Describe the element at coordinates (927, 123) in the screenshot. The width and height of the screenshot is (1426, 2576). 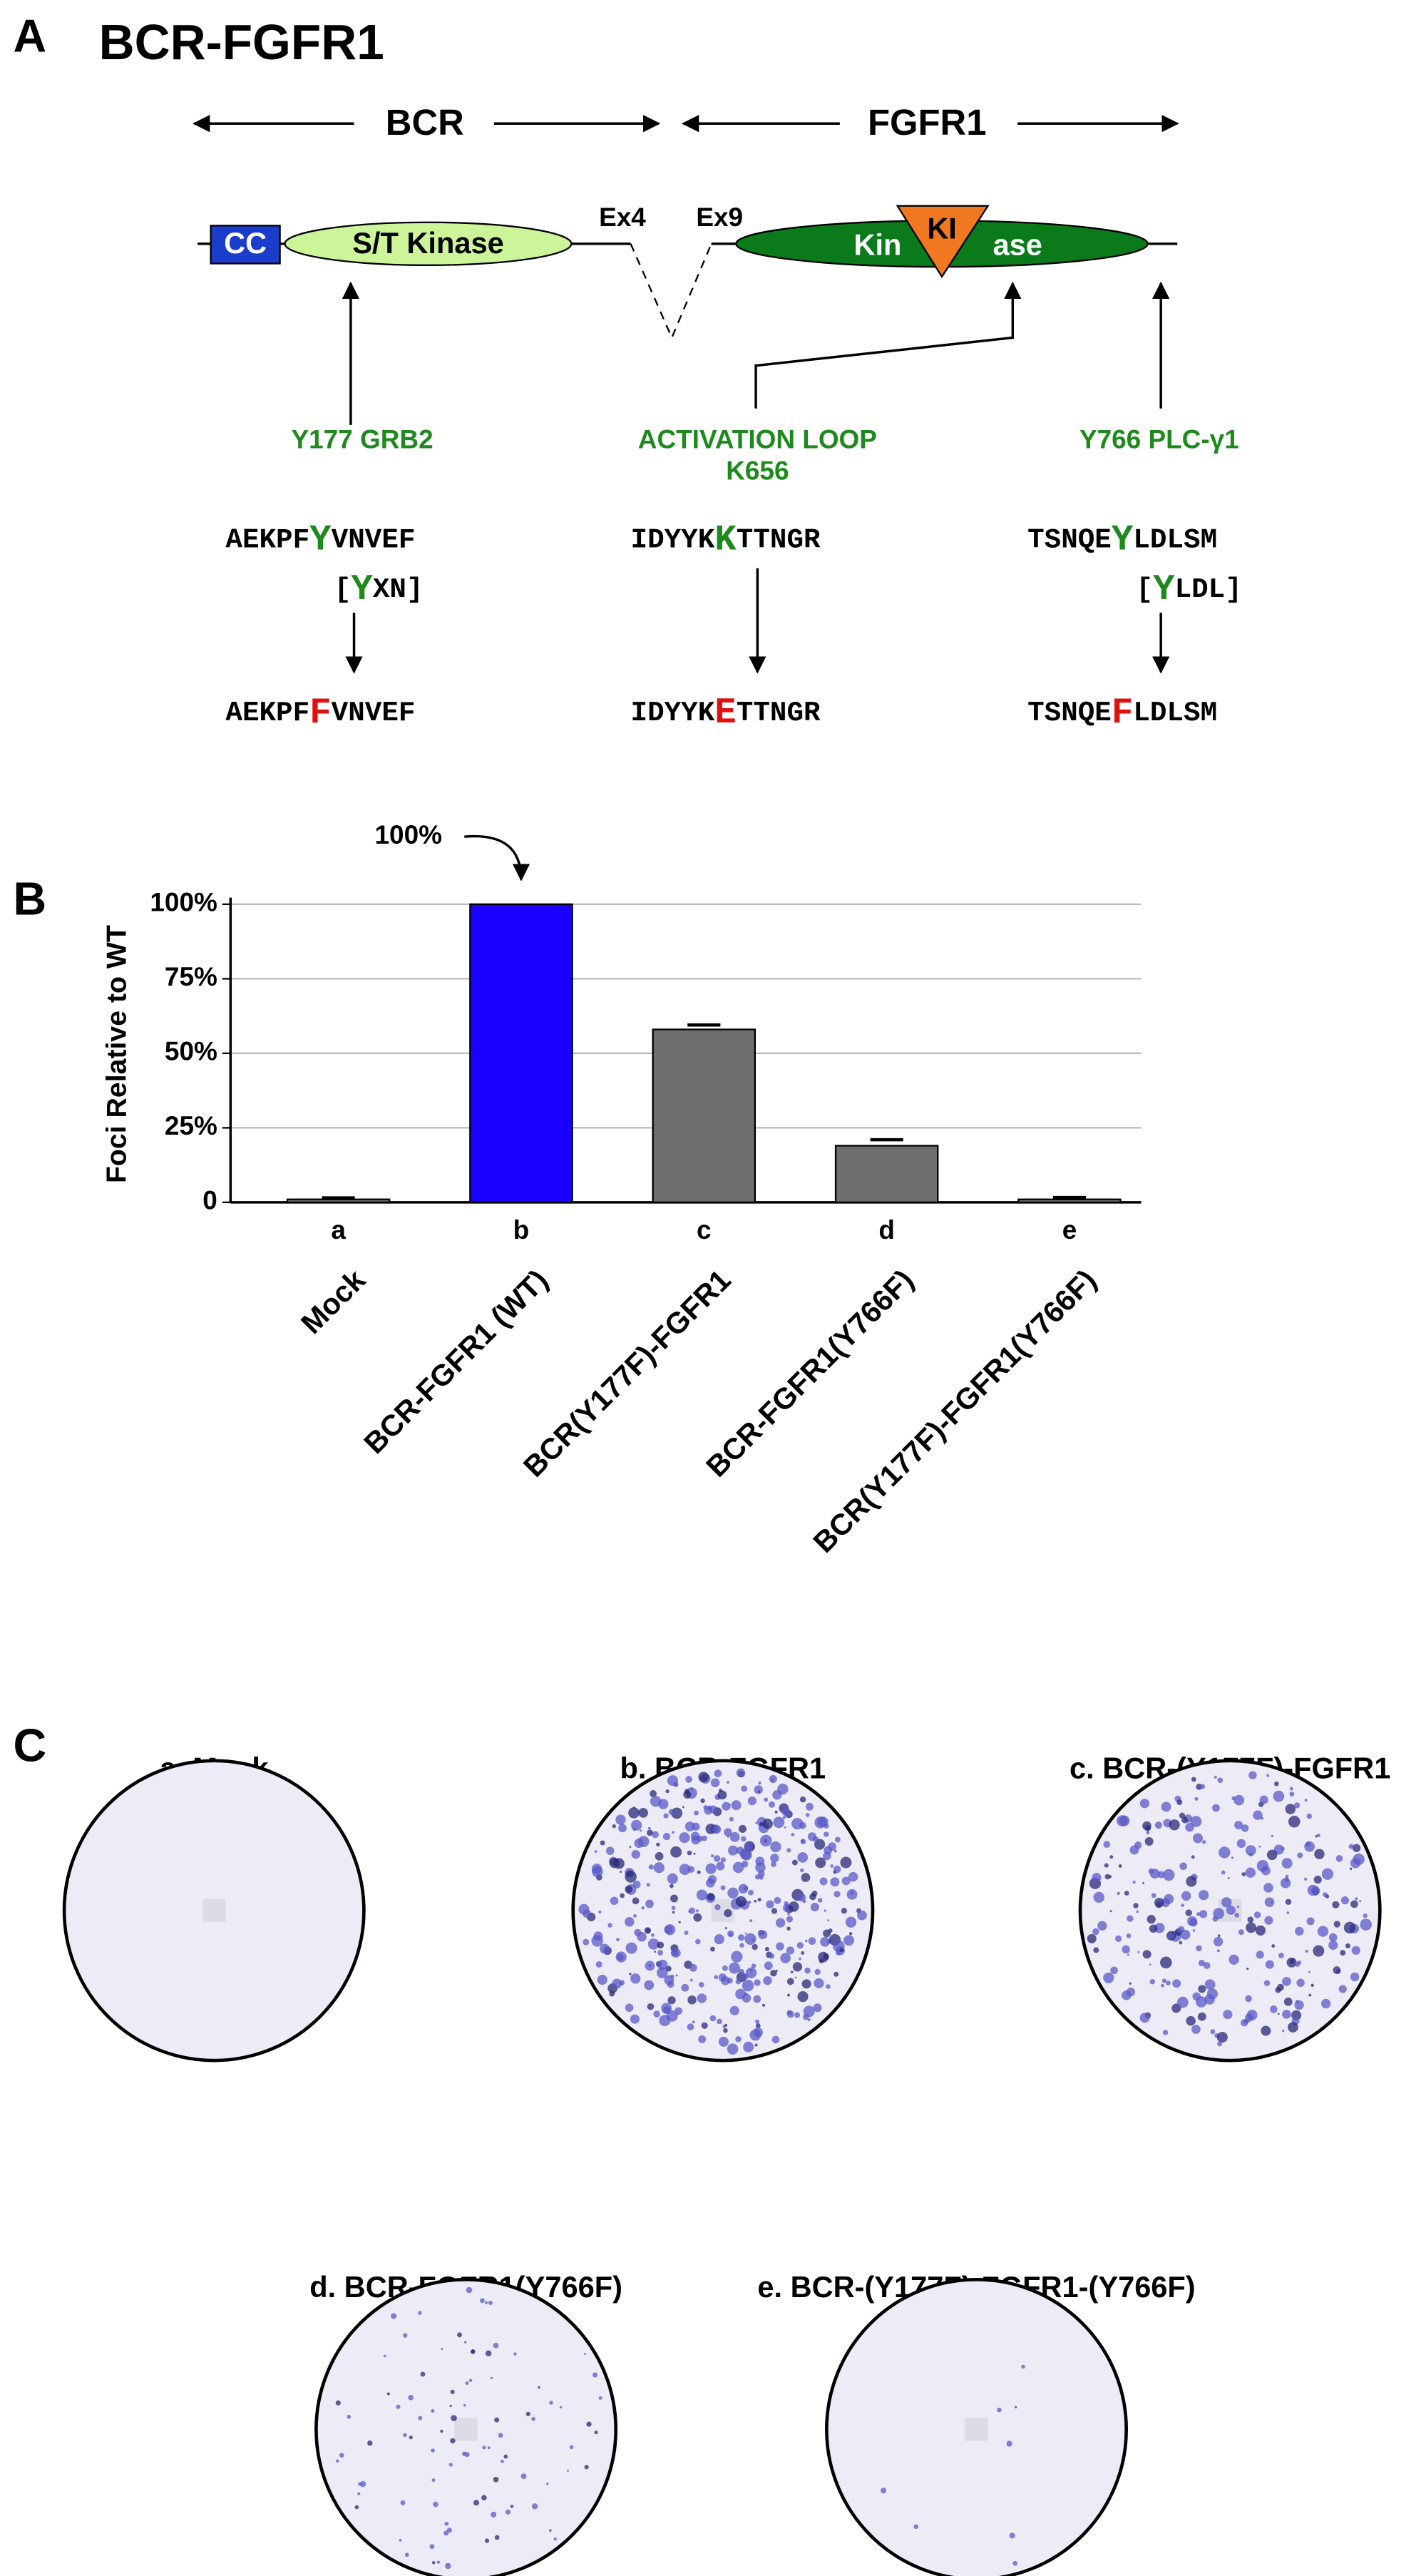
I see `label: FGFR1` at that location.